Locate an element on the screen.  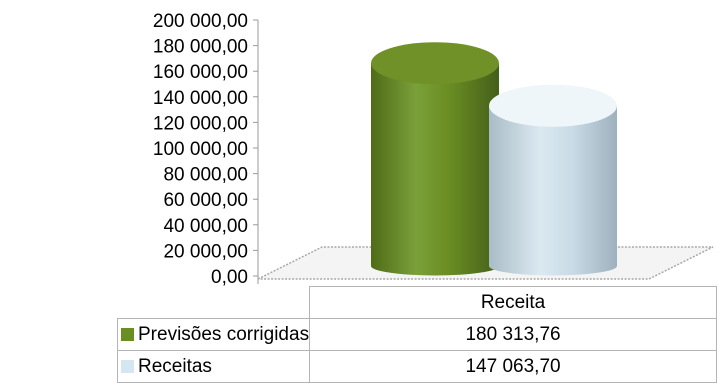
table-row: Receitas 147 063,70 is located at coordinates (416, 366).